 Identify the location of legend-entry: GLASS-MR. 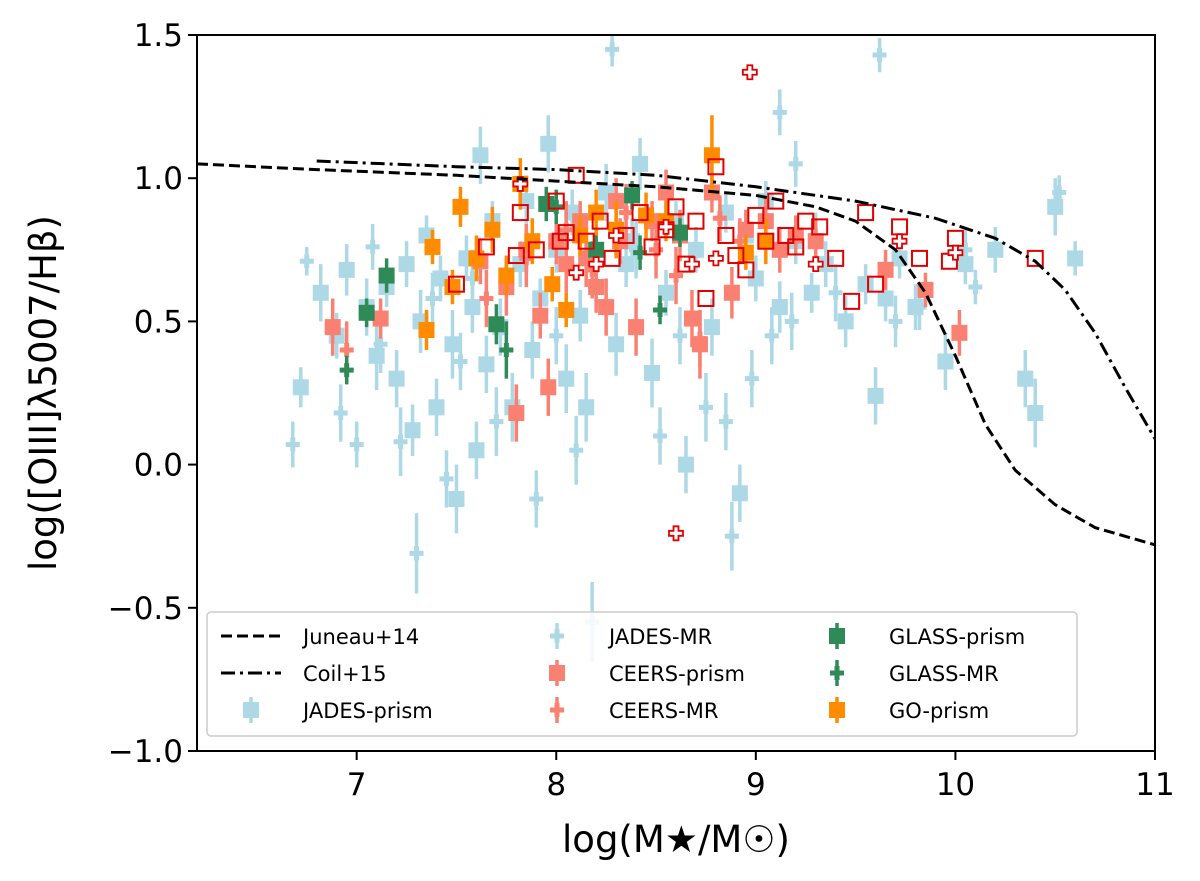
(914, 673).